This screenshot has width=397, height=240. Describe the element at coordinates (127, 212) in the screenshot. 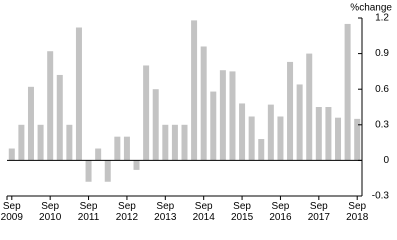

I see `x-tick-label: Sep 2012` at that location.